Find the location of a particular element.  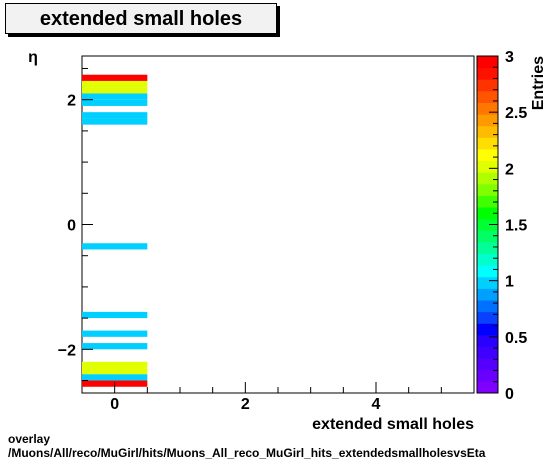

chart-title-box: extended small holes is located at coordinates (141, 18).